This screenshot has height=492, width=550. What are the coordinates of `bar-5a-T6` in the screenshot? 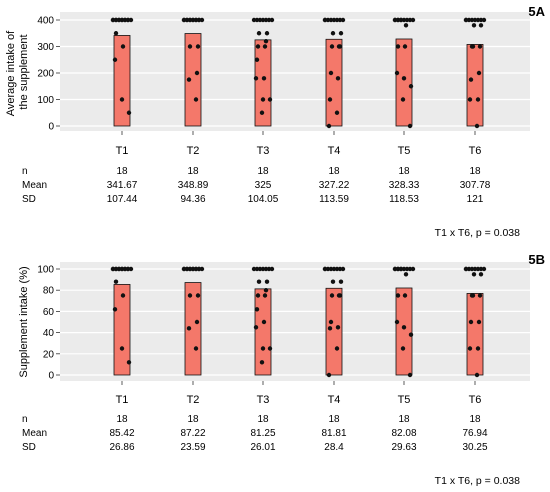 It's located at (475, 85).